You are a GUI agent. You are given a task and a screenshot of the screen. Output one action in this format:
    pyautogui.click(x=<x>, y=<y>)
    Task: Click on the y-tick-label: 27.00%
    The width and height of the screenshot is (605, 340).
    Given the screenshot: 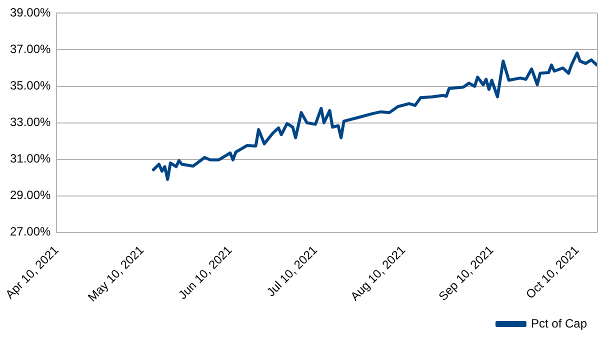 What is the action you would take?
    pyautogui.click(x=31, y=231)
    